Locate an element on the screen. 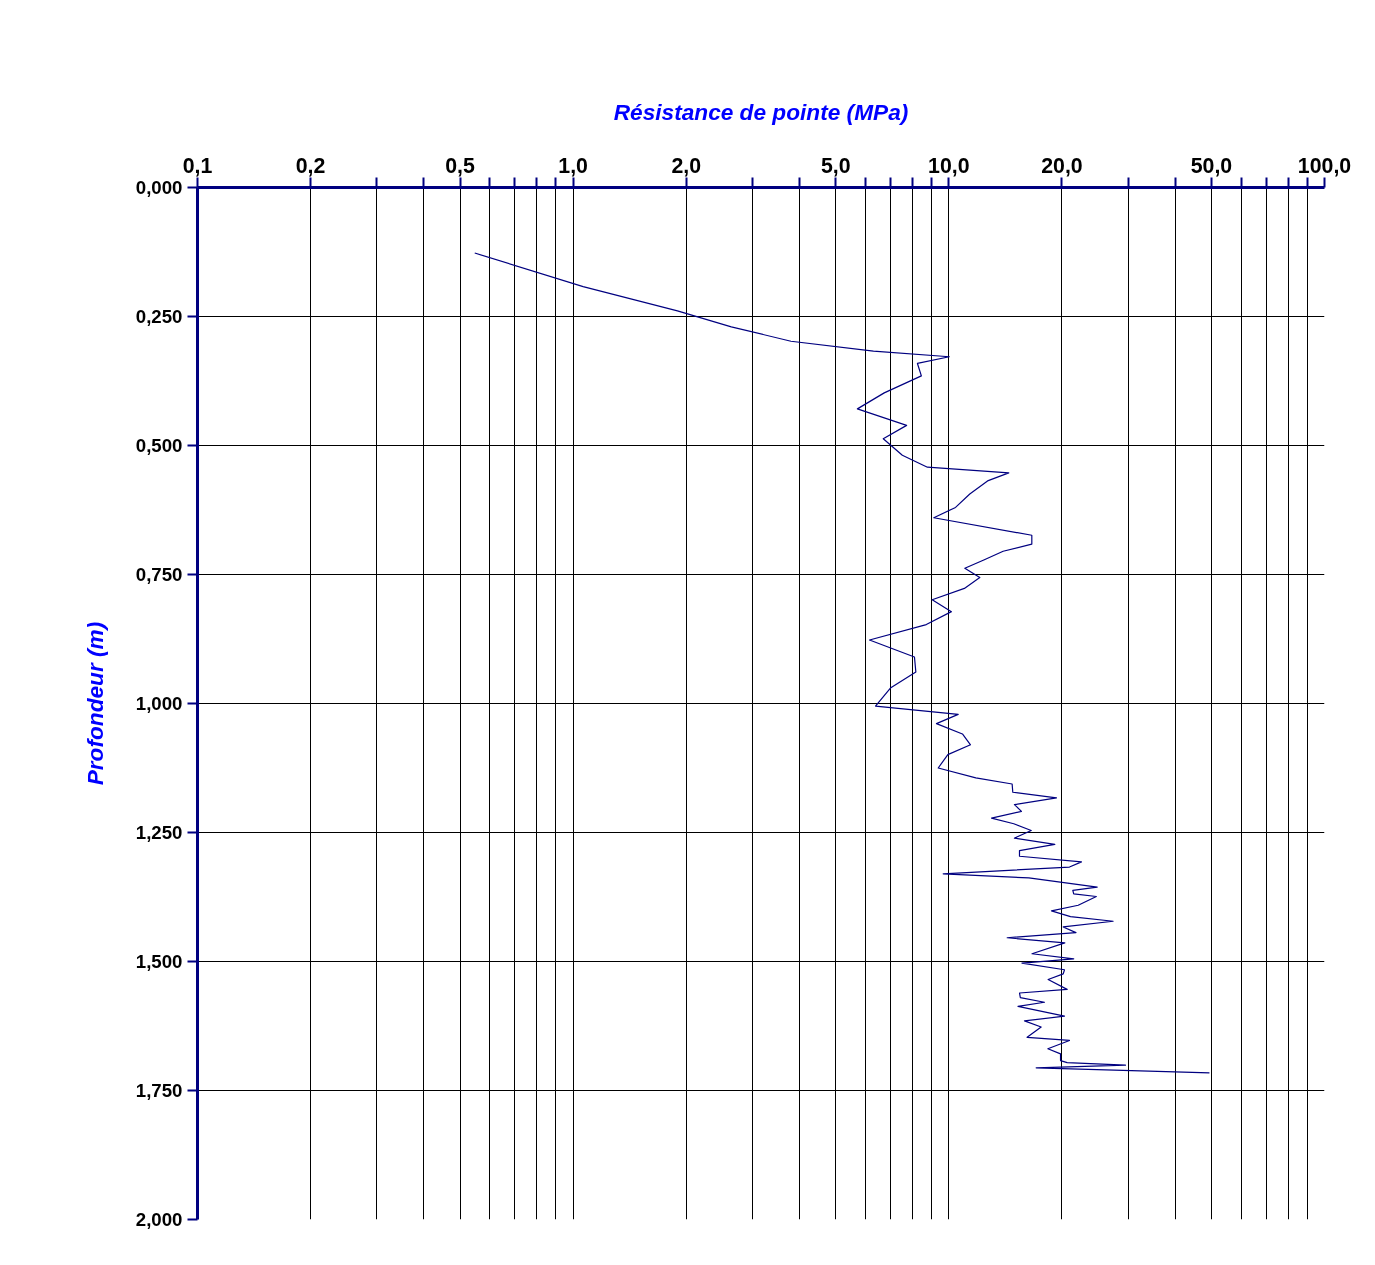 Image resolution: width=1375 pixels, height=1265 pixels. x-tick-label: 100,0 is located at coordinates (1324, 165).